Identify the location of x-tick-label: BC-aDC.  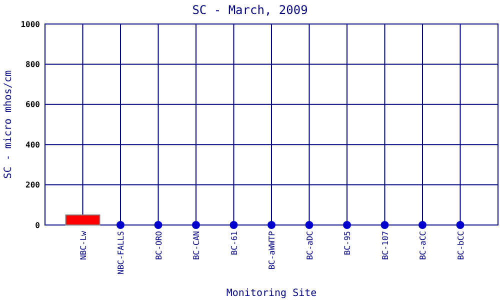
(309, 245).